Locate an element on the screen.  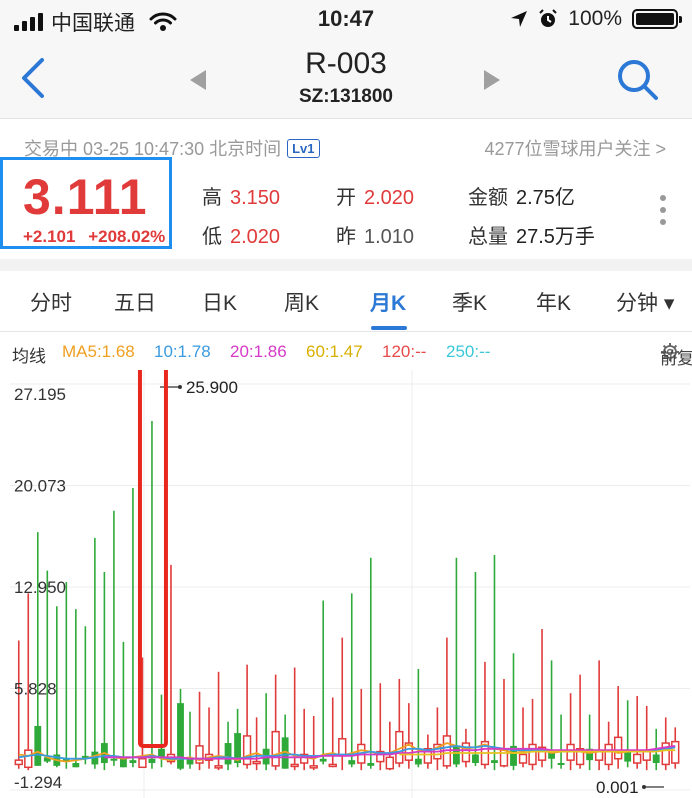
high-label: 高 is located at coordinates (212, 198).